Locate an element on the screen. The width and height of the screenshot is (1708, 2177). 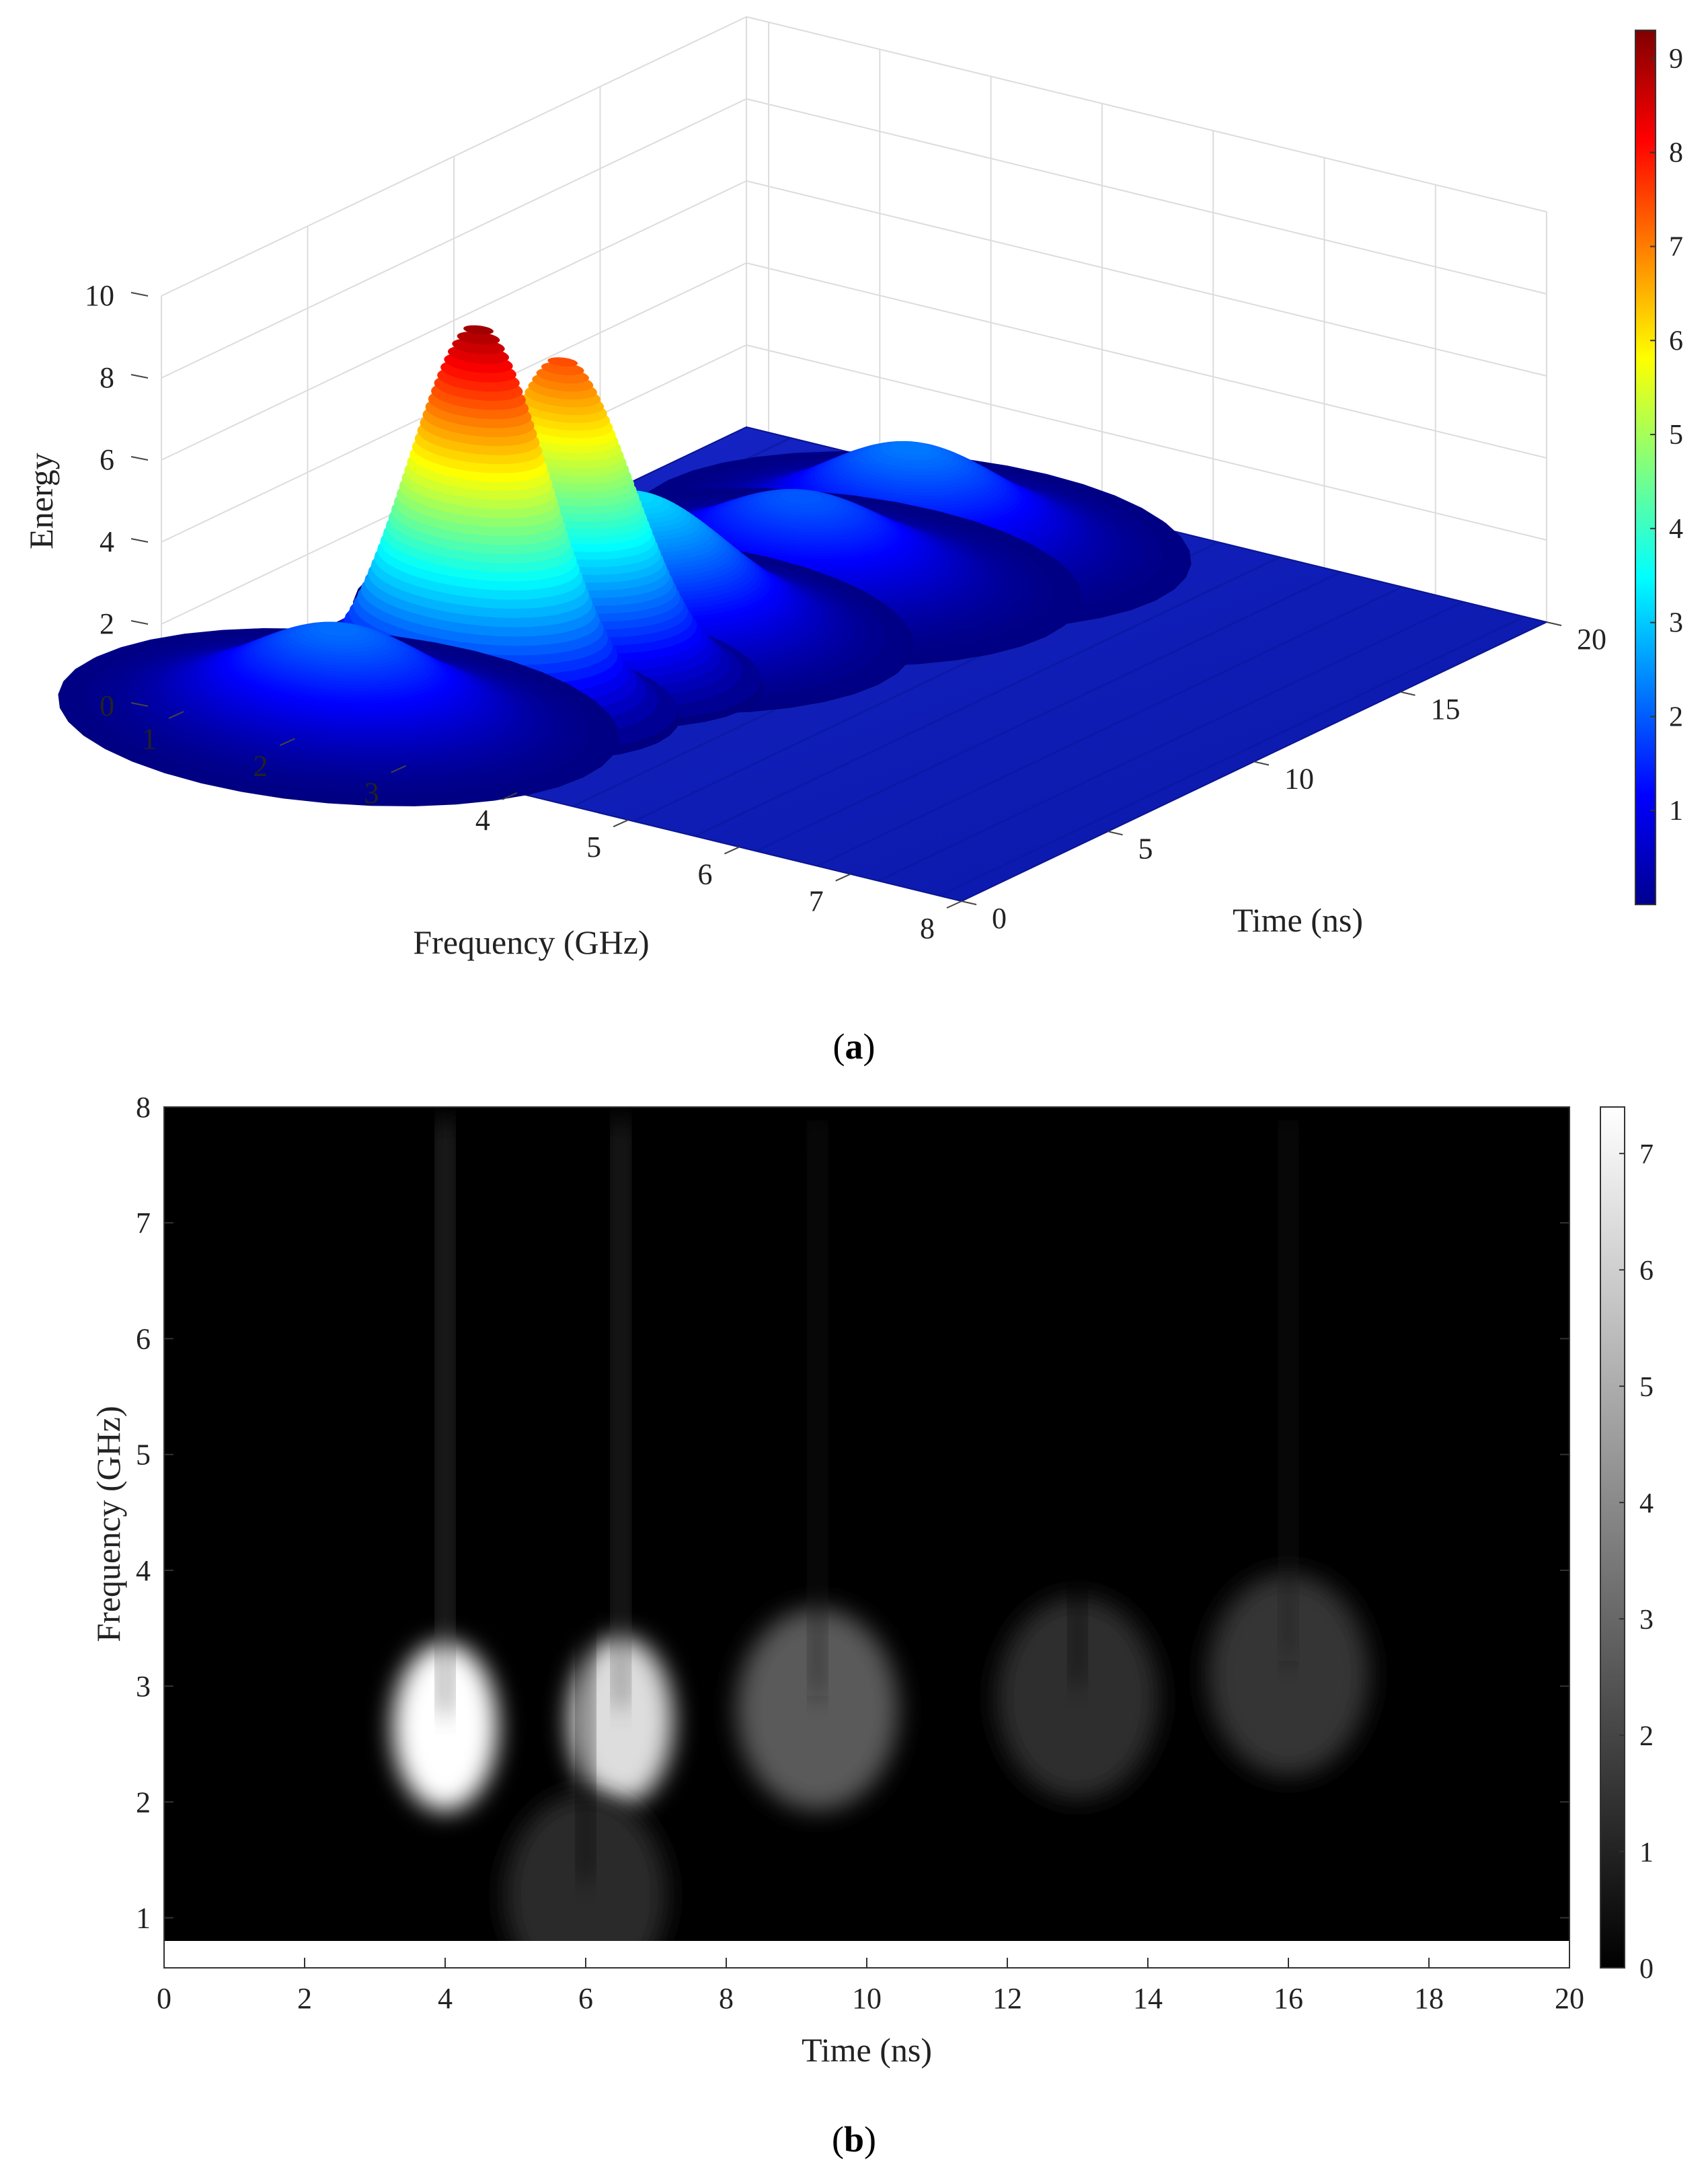
y-tick-label: 5 is located at coordinates (144, 1455).